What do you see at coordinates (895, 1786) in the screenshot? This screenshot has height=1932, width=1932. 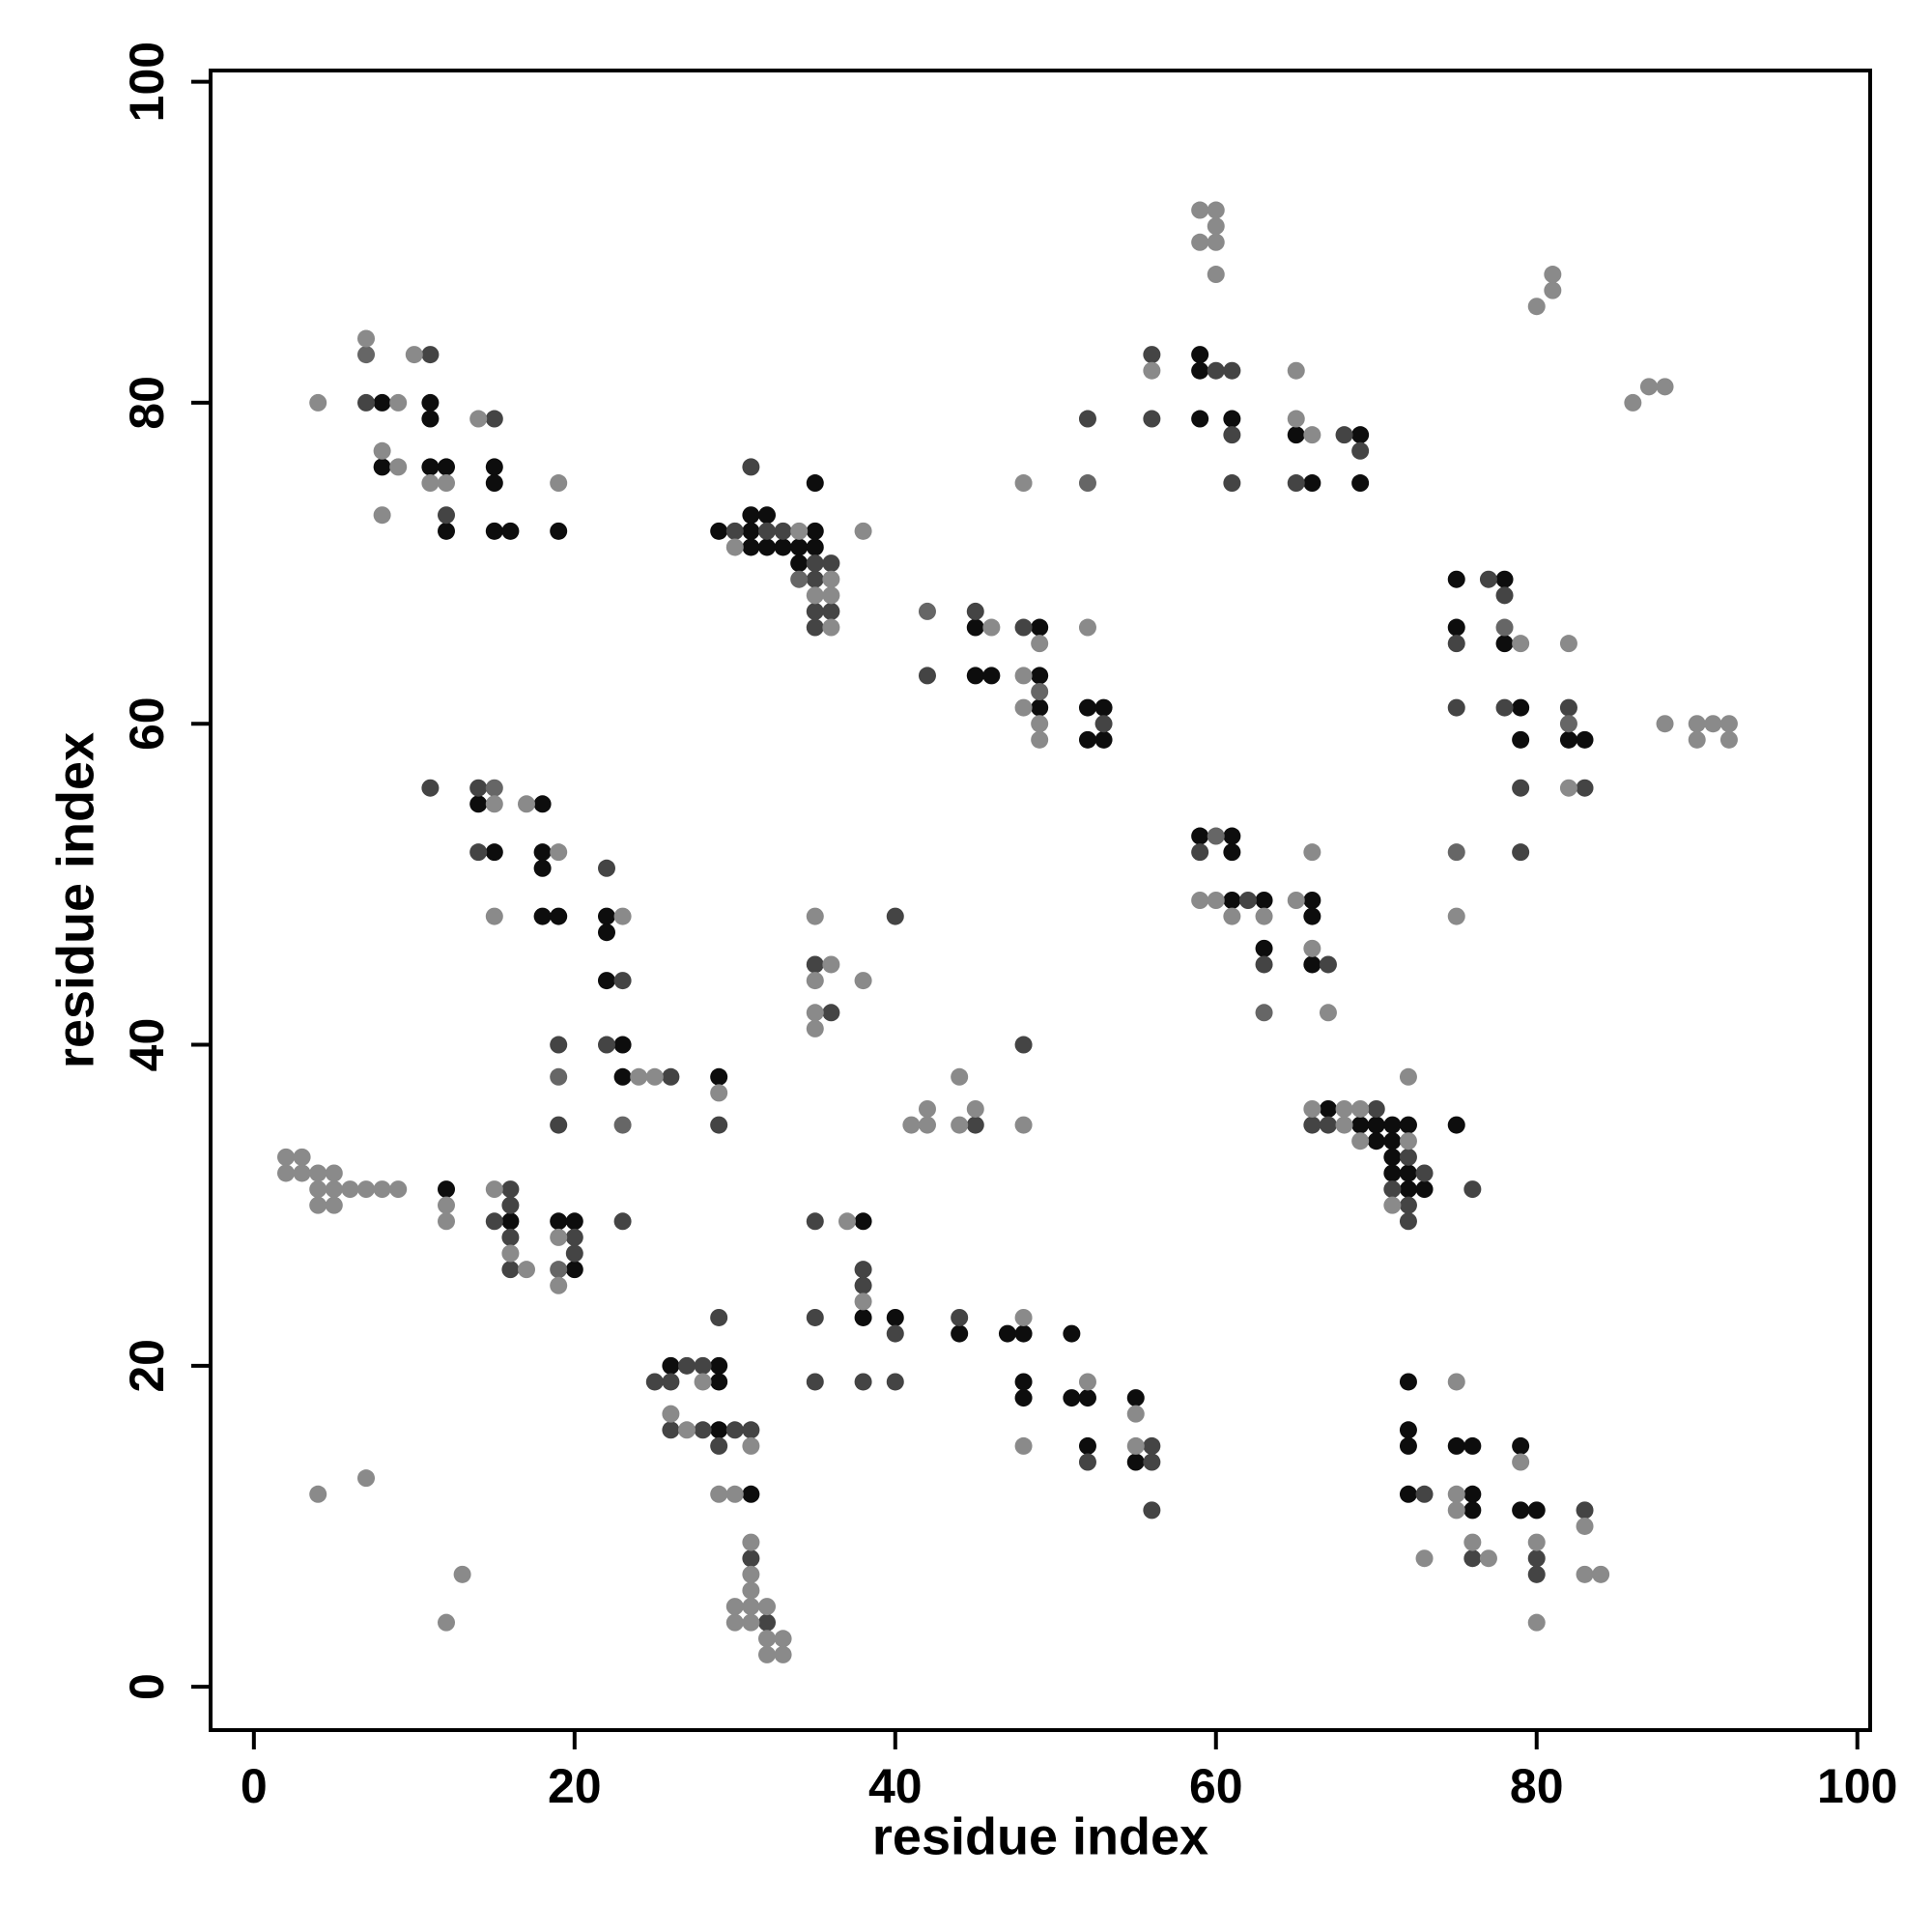 I see `x-tick-label: 40` at bounding box center [895, 1786].